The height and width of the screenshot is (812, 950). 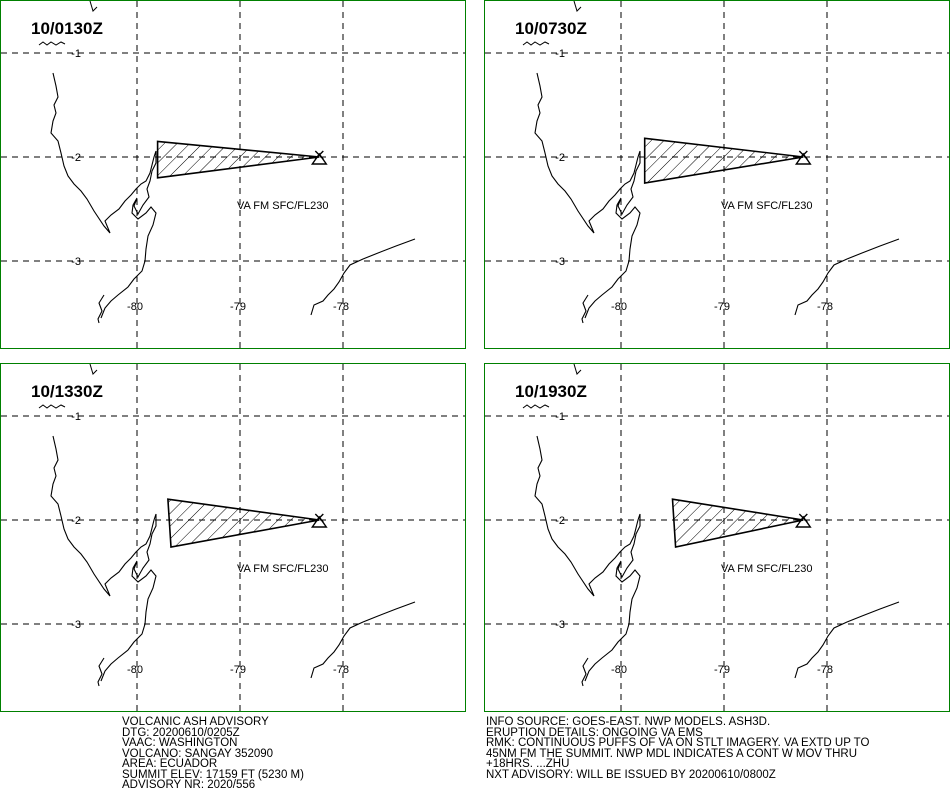 I want to click on advisory-line: SUMMIT ELEV: 17159 FT (5230 M), so click(x=213, y=774).